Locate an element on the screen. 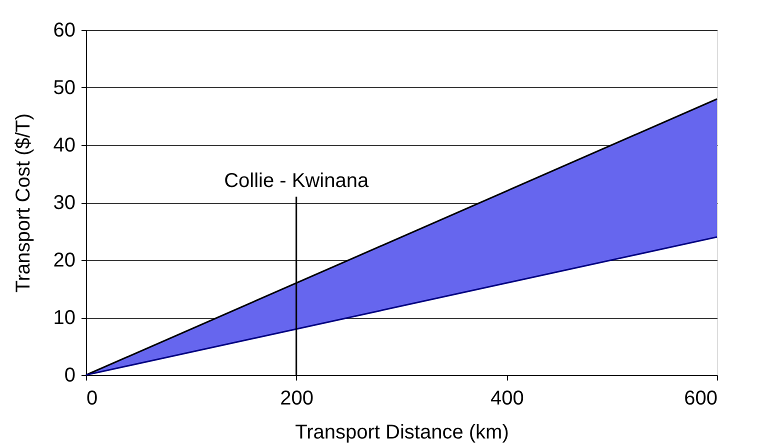 The image size is (779, 448). y-tick-label: 20 is located at coordinates (64, 261).